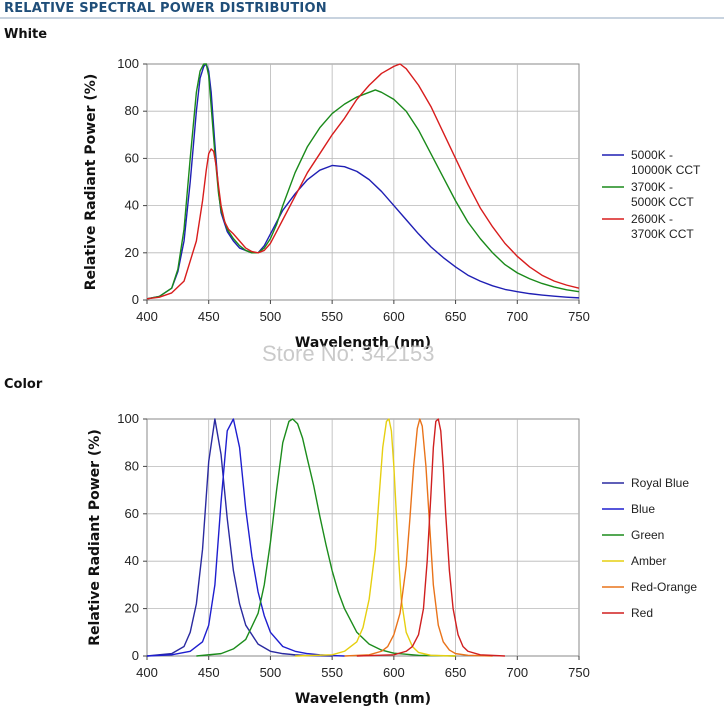 The image size is (724, 706). Describe the element at coordinates (664, 587) in the screenshot. I see `legend-label: Red-Orange` at that location.